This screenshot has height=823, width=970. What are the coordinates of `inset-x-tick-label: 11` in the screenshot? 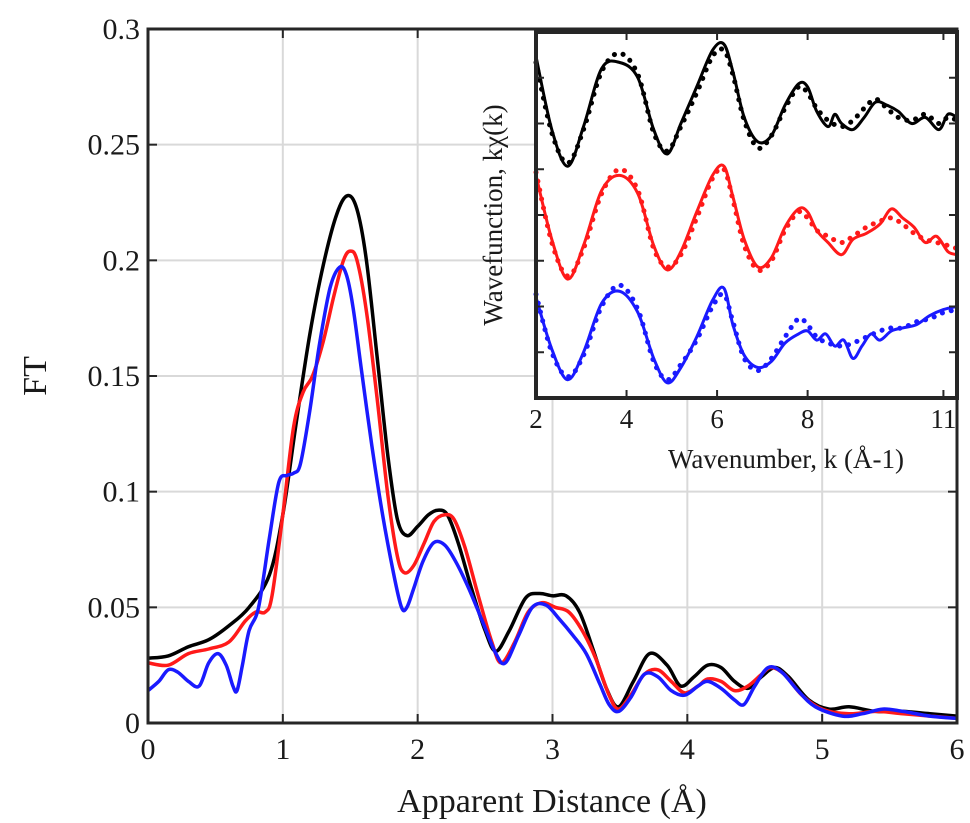 It's located at (943, 419).